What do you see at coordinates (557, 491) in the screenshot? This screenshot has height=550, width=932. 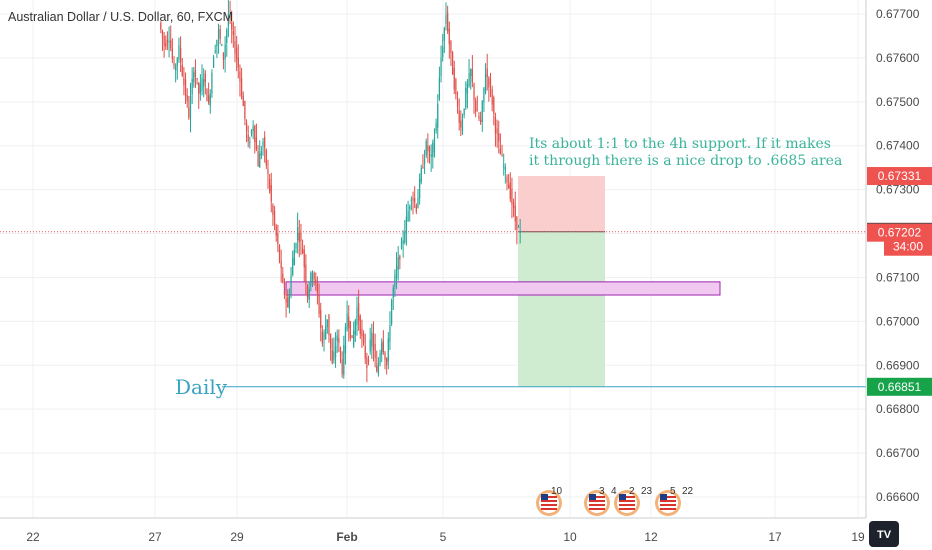 I see `event-marker-count: 10` at bounding box center [557, 491].